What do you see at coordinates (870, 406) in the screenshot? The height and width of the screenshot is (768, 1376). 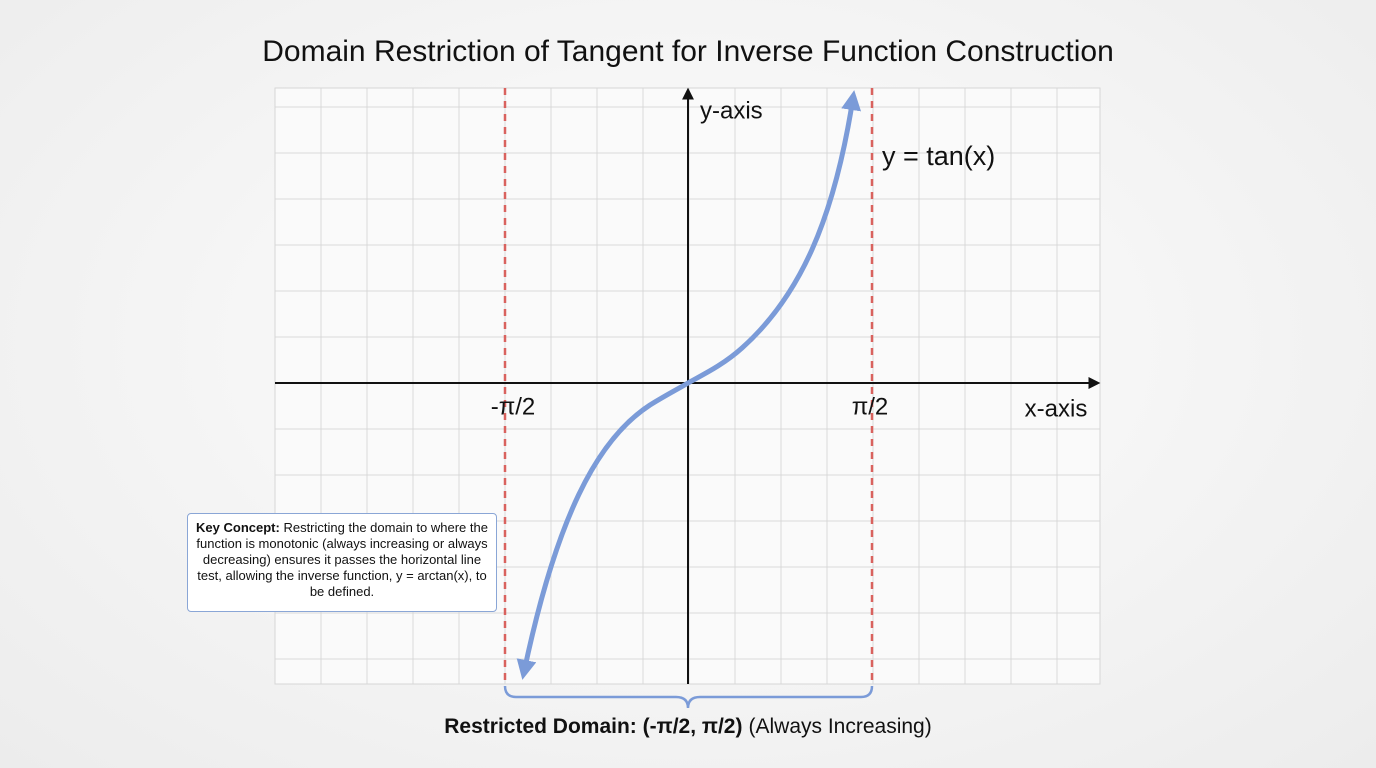 I see `asymptote-label: π/2` at bounding box center [870, 406].